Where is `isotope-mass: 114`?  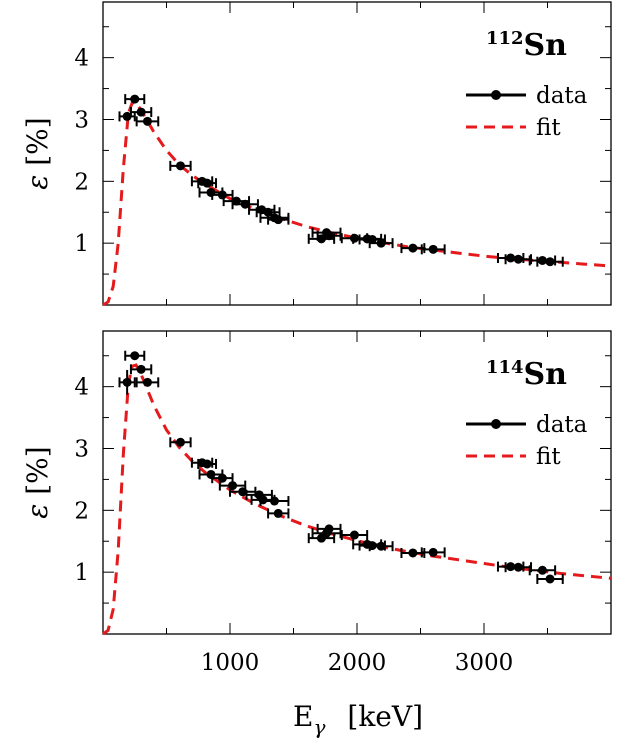 isotope-mass: 114 is located at coordinates (505, 367).